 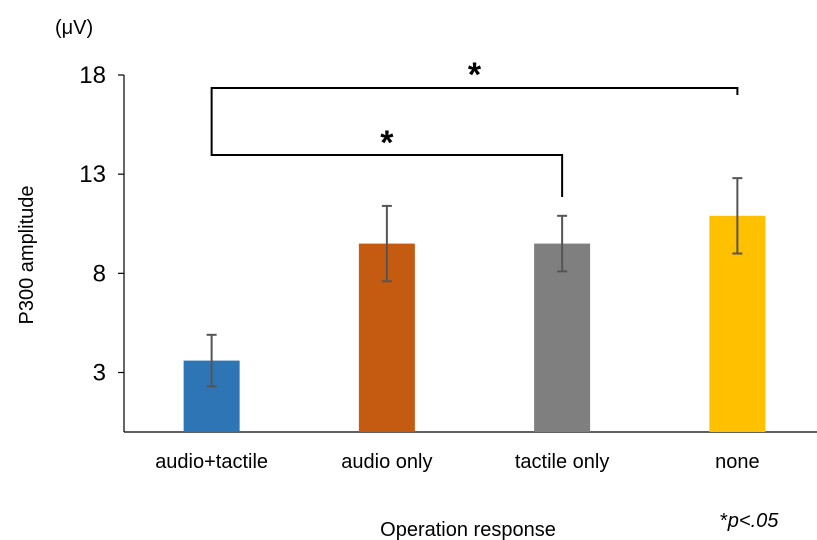 What do you see at coordinates (386, 462) in the screenshot?
I see `x-tick-label: audio only` at bounding box center [386, 462].